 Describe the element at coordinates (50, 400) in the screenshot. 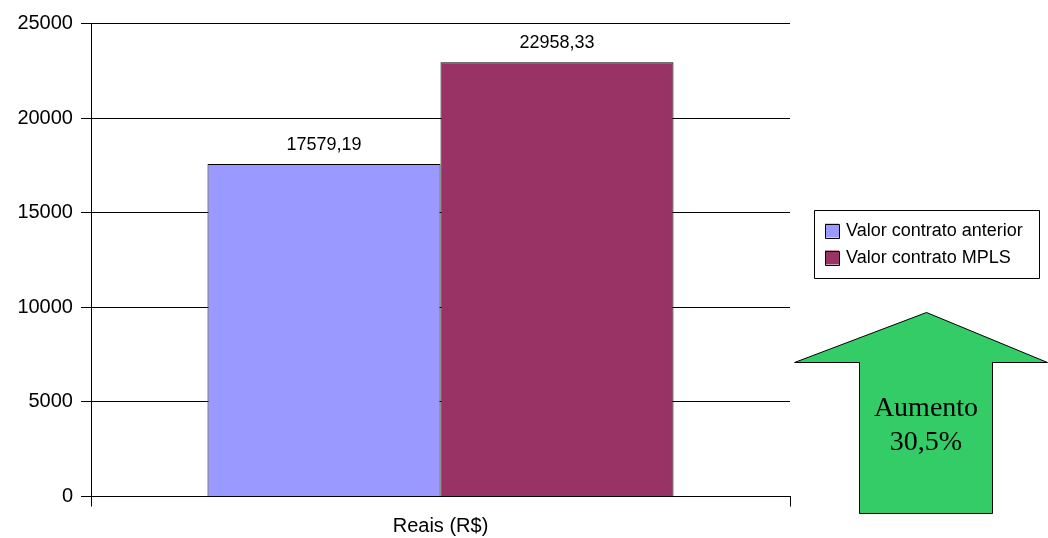

I see `y-tick-label: 5000` at that location.